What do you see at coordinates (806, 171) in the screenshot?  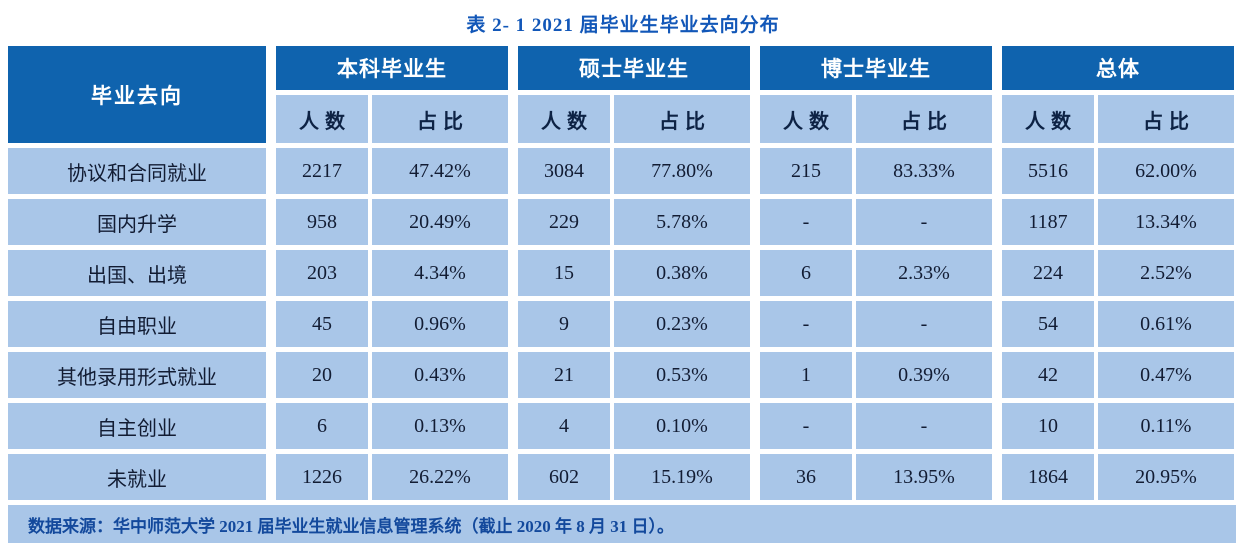 I see `data-cell: 215` at bounding box center [806, 171].